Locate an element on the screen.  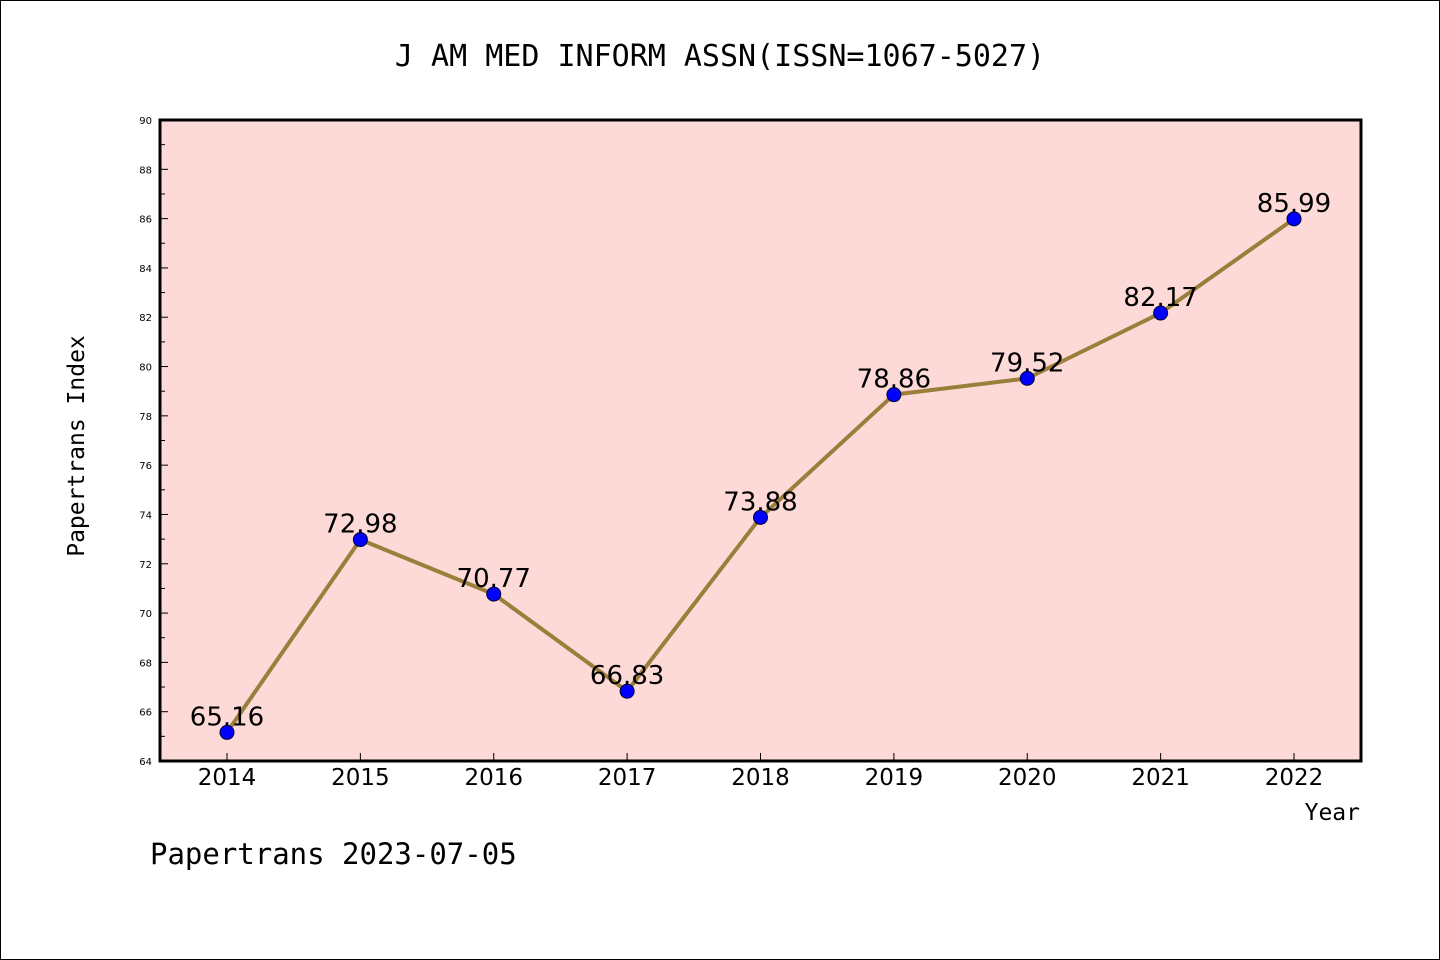
data-label: 66.83 is located at coordinates (627, 676).